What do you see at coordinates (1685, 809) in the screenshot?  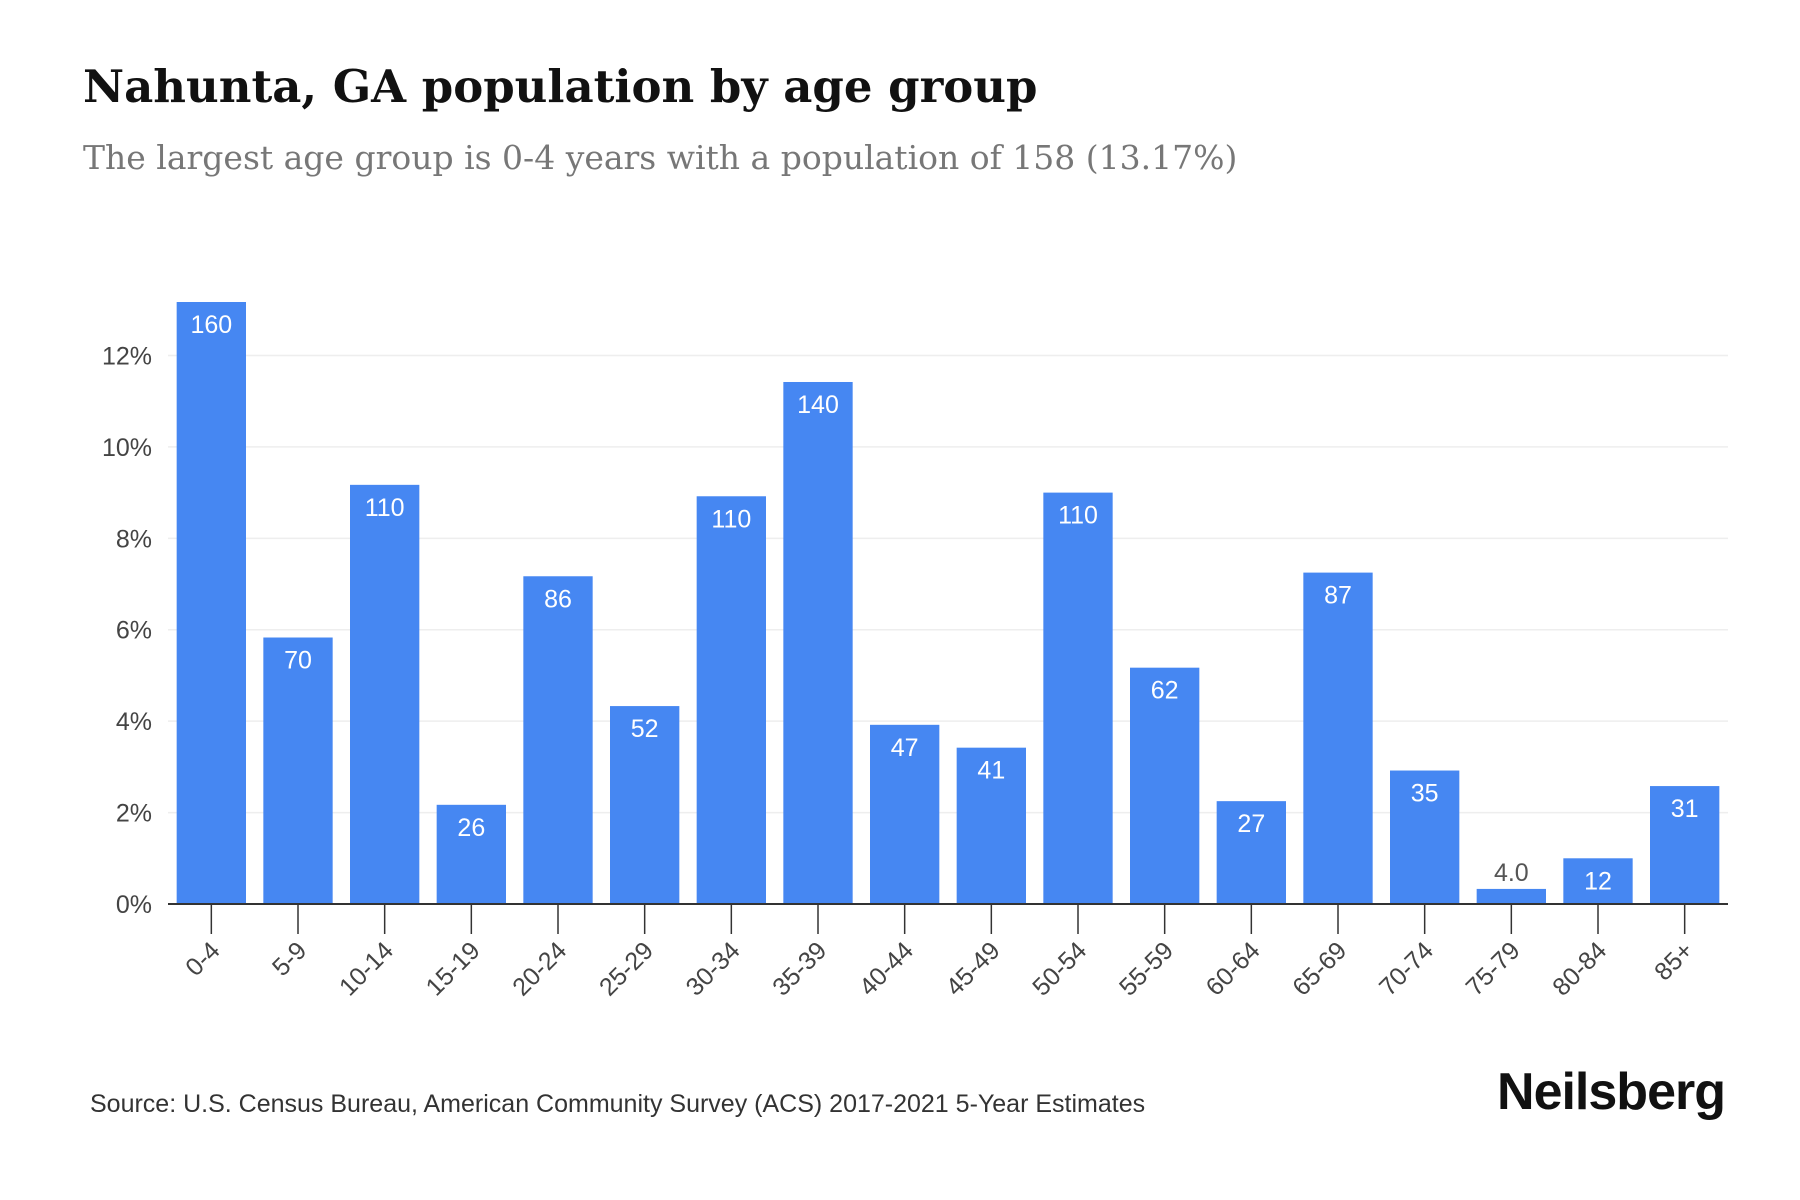 I see `bar-data-label: 31` at bounding box center [1685, 809].